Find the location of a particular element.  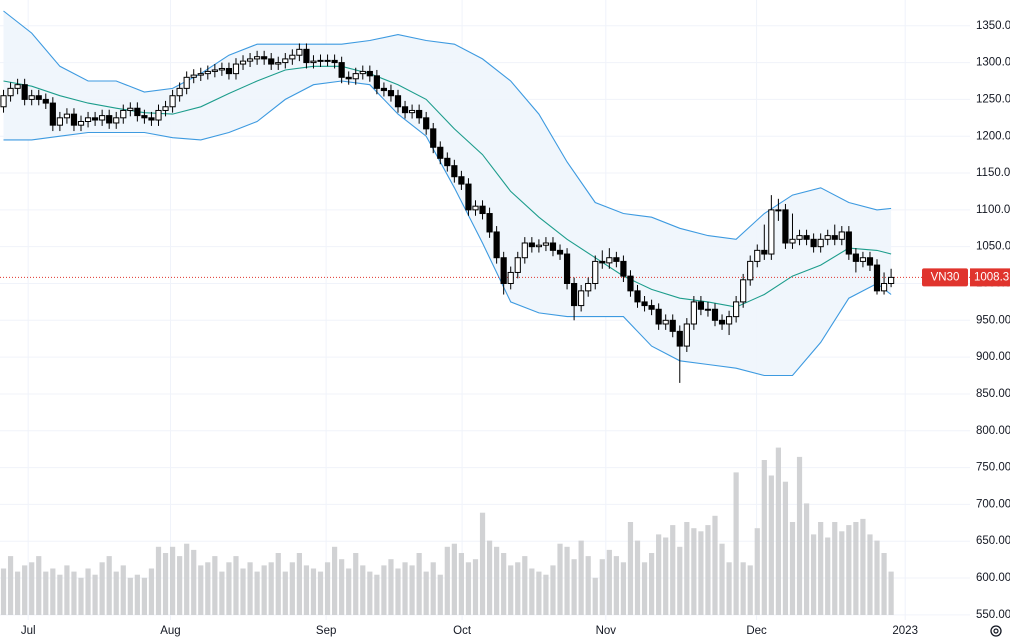

settings-icon is located at coordinates (996, 631).